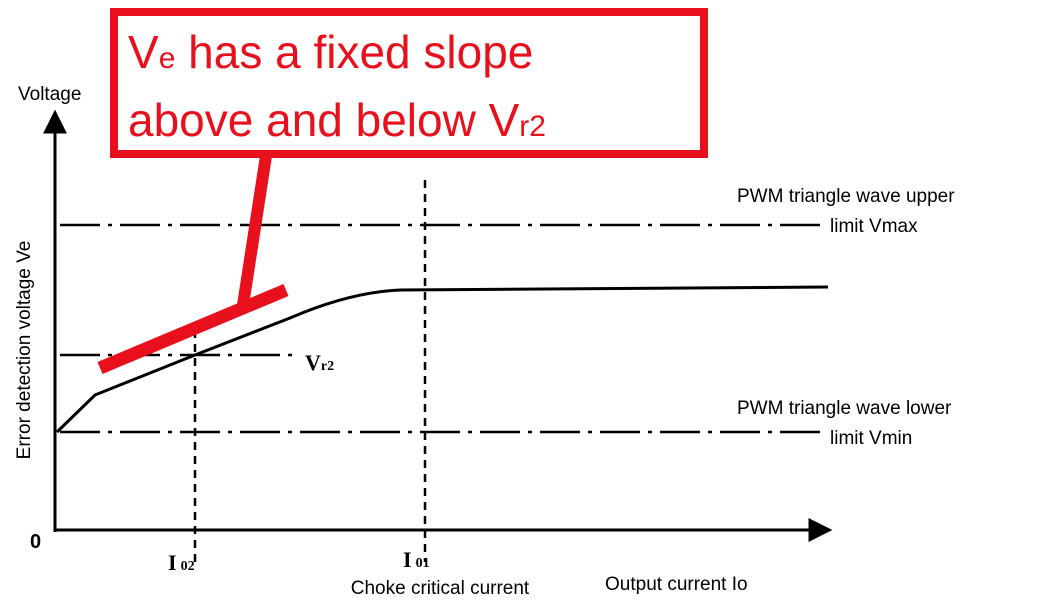 This screenshot has height=602, width=1047. I want to click on y-title: Error detection voltage Ve, so click(24, 350).